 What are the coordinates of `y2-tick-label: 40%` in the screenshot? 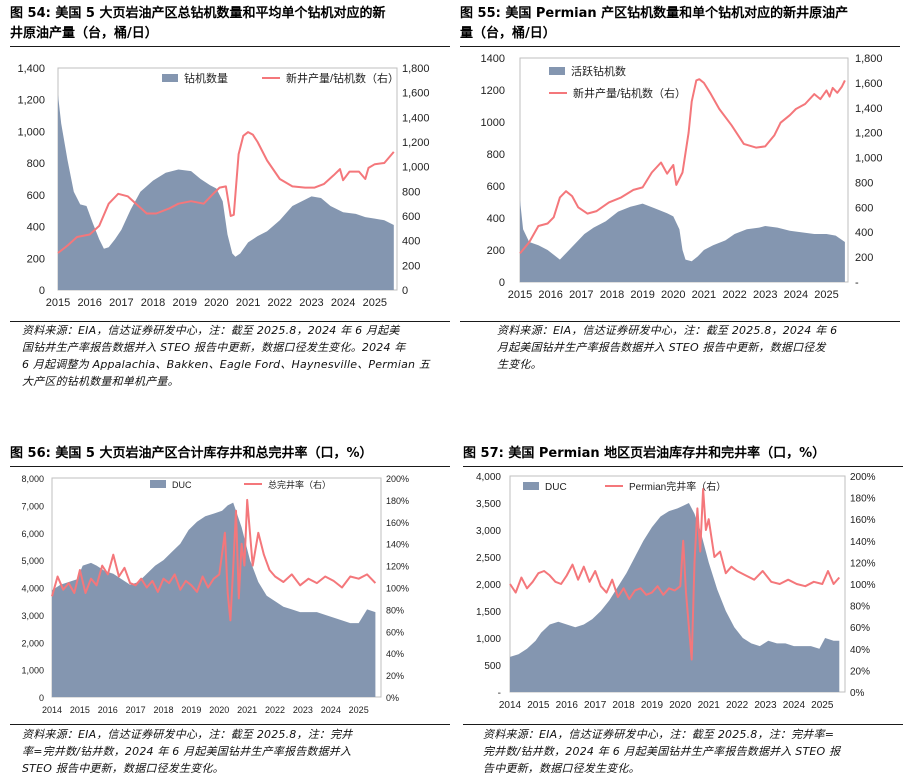 It's located at (395, 654).